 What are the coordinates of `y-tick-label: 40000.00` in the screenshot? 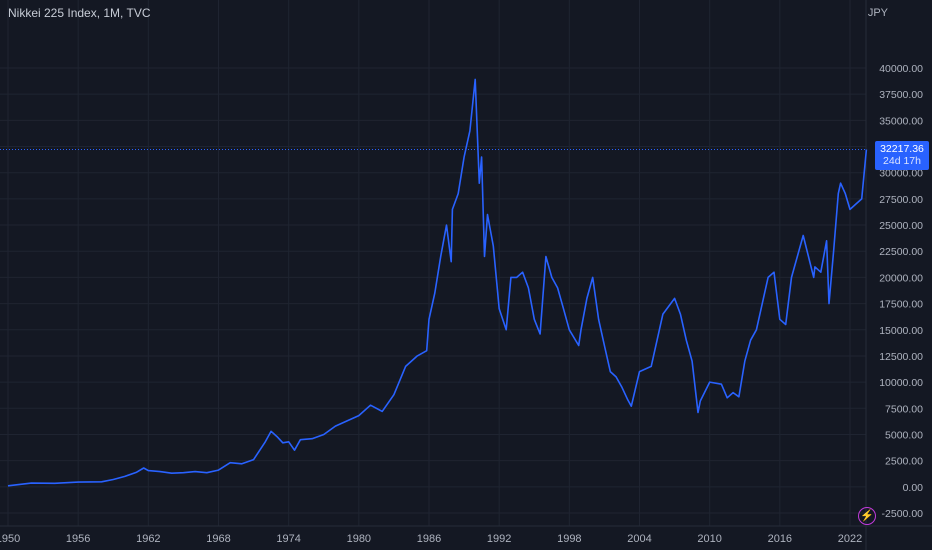 It's located at (901, 69).